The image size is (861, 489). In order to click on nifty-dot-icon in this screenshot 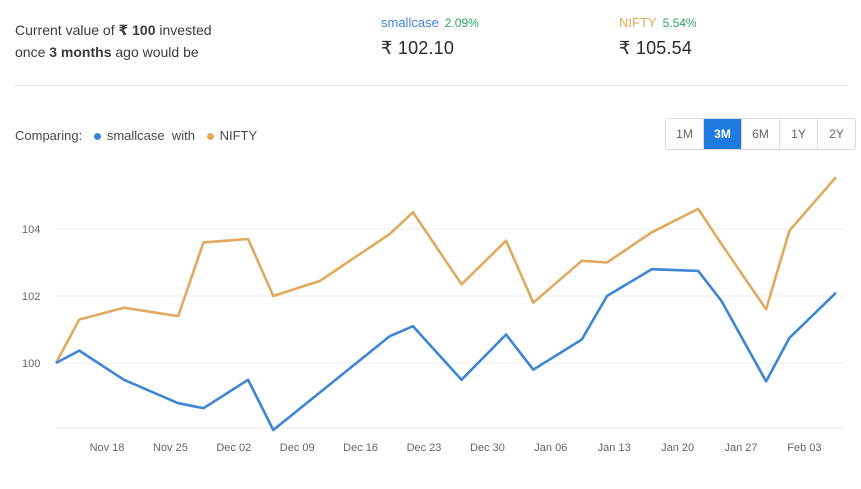, I will do `click(210, 136)`.